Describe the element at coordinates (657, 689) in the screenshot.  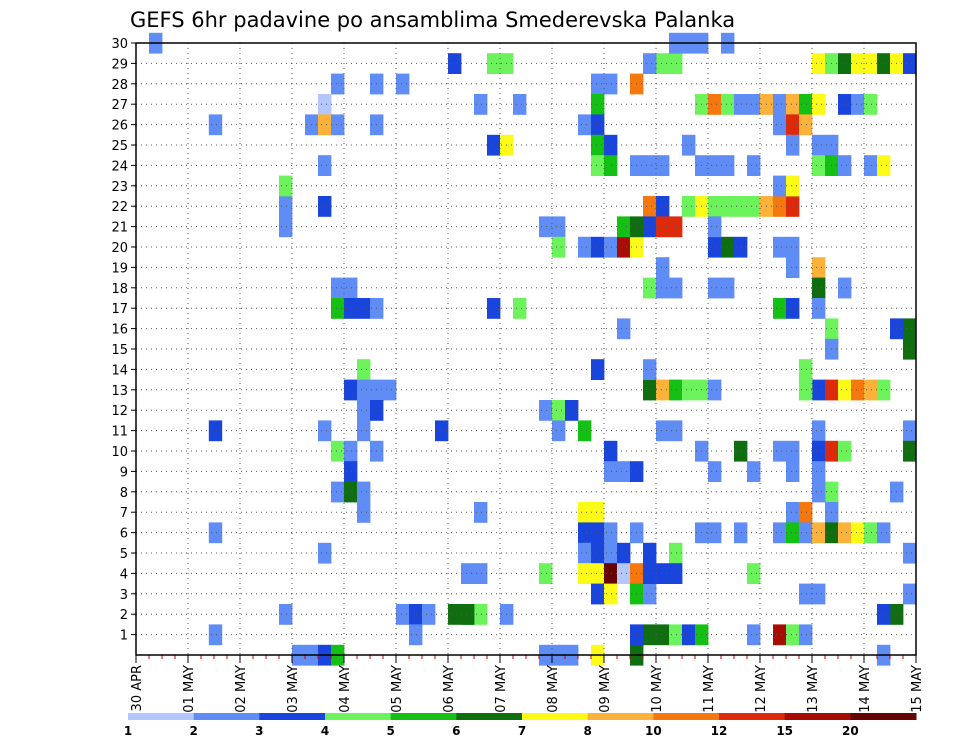
I see `x-tick-label: 10 MAY` at that location.